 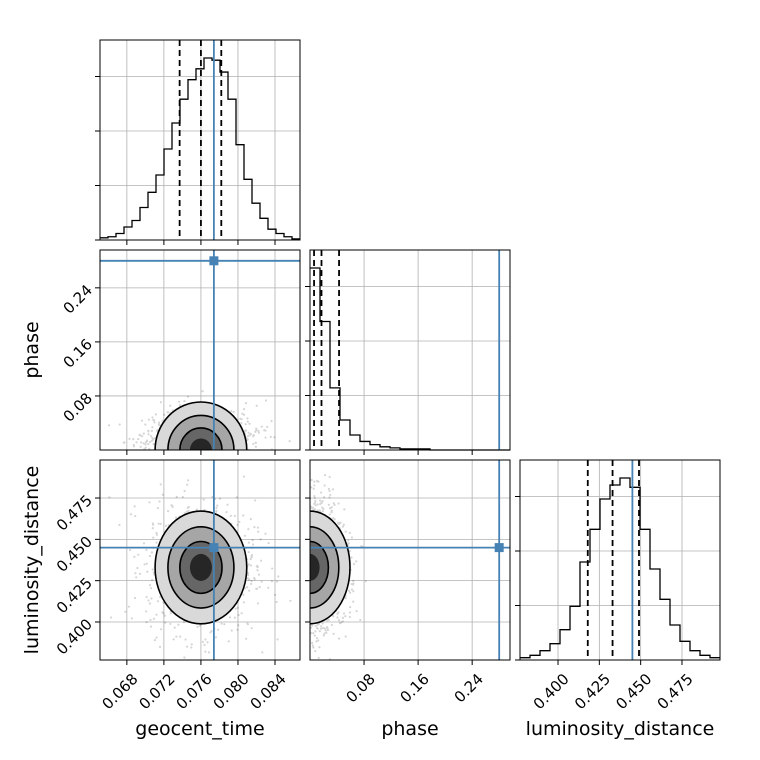 I want to click on x-tick-label: 0.475, so click(x=675, y=691).